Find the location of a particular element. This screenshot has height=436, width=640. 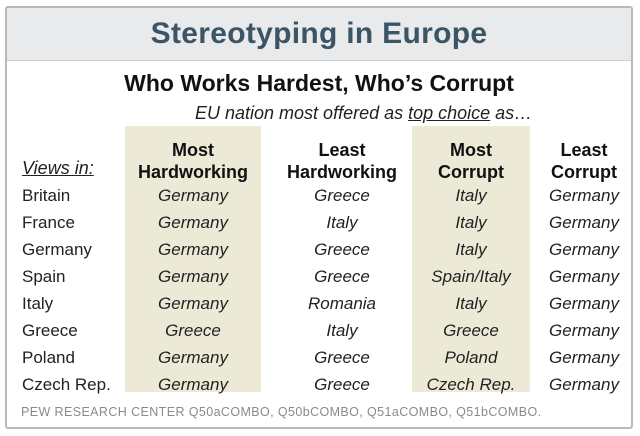

country-cell: Czech Rep. is located at coordinates (66, 384).